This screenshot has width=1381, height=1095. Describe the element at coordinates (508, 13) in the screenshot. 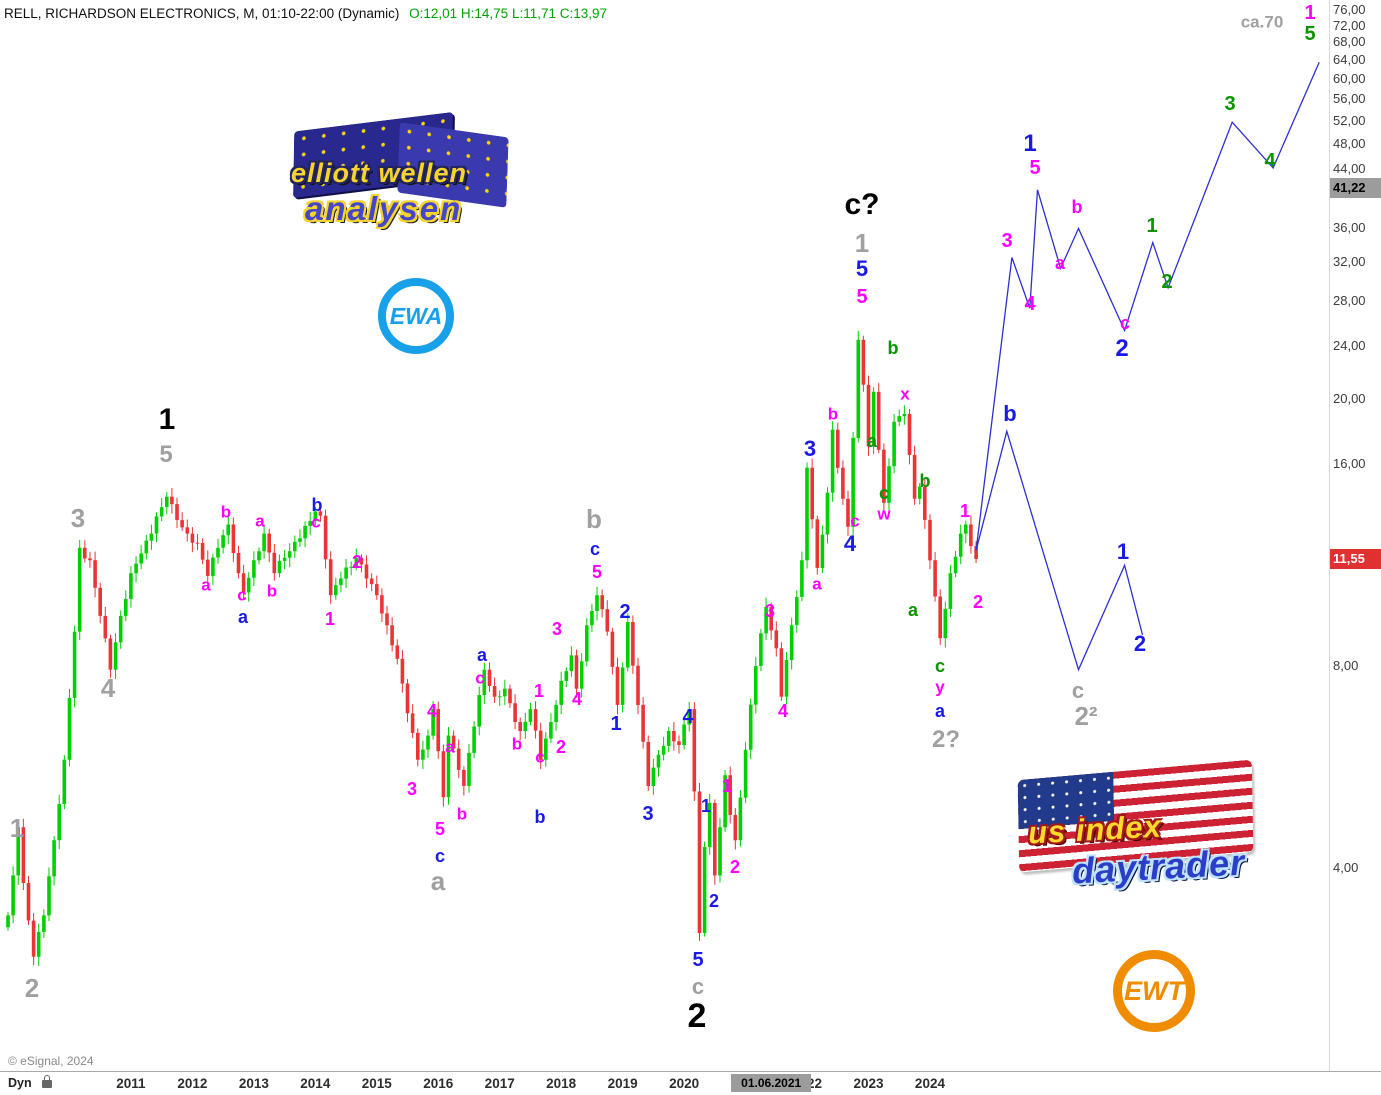

I see `ohlc-values: O:12,01 H:14,75 L:11,71 C:13,97` at that location.